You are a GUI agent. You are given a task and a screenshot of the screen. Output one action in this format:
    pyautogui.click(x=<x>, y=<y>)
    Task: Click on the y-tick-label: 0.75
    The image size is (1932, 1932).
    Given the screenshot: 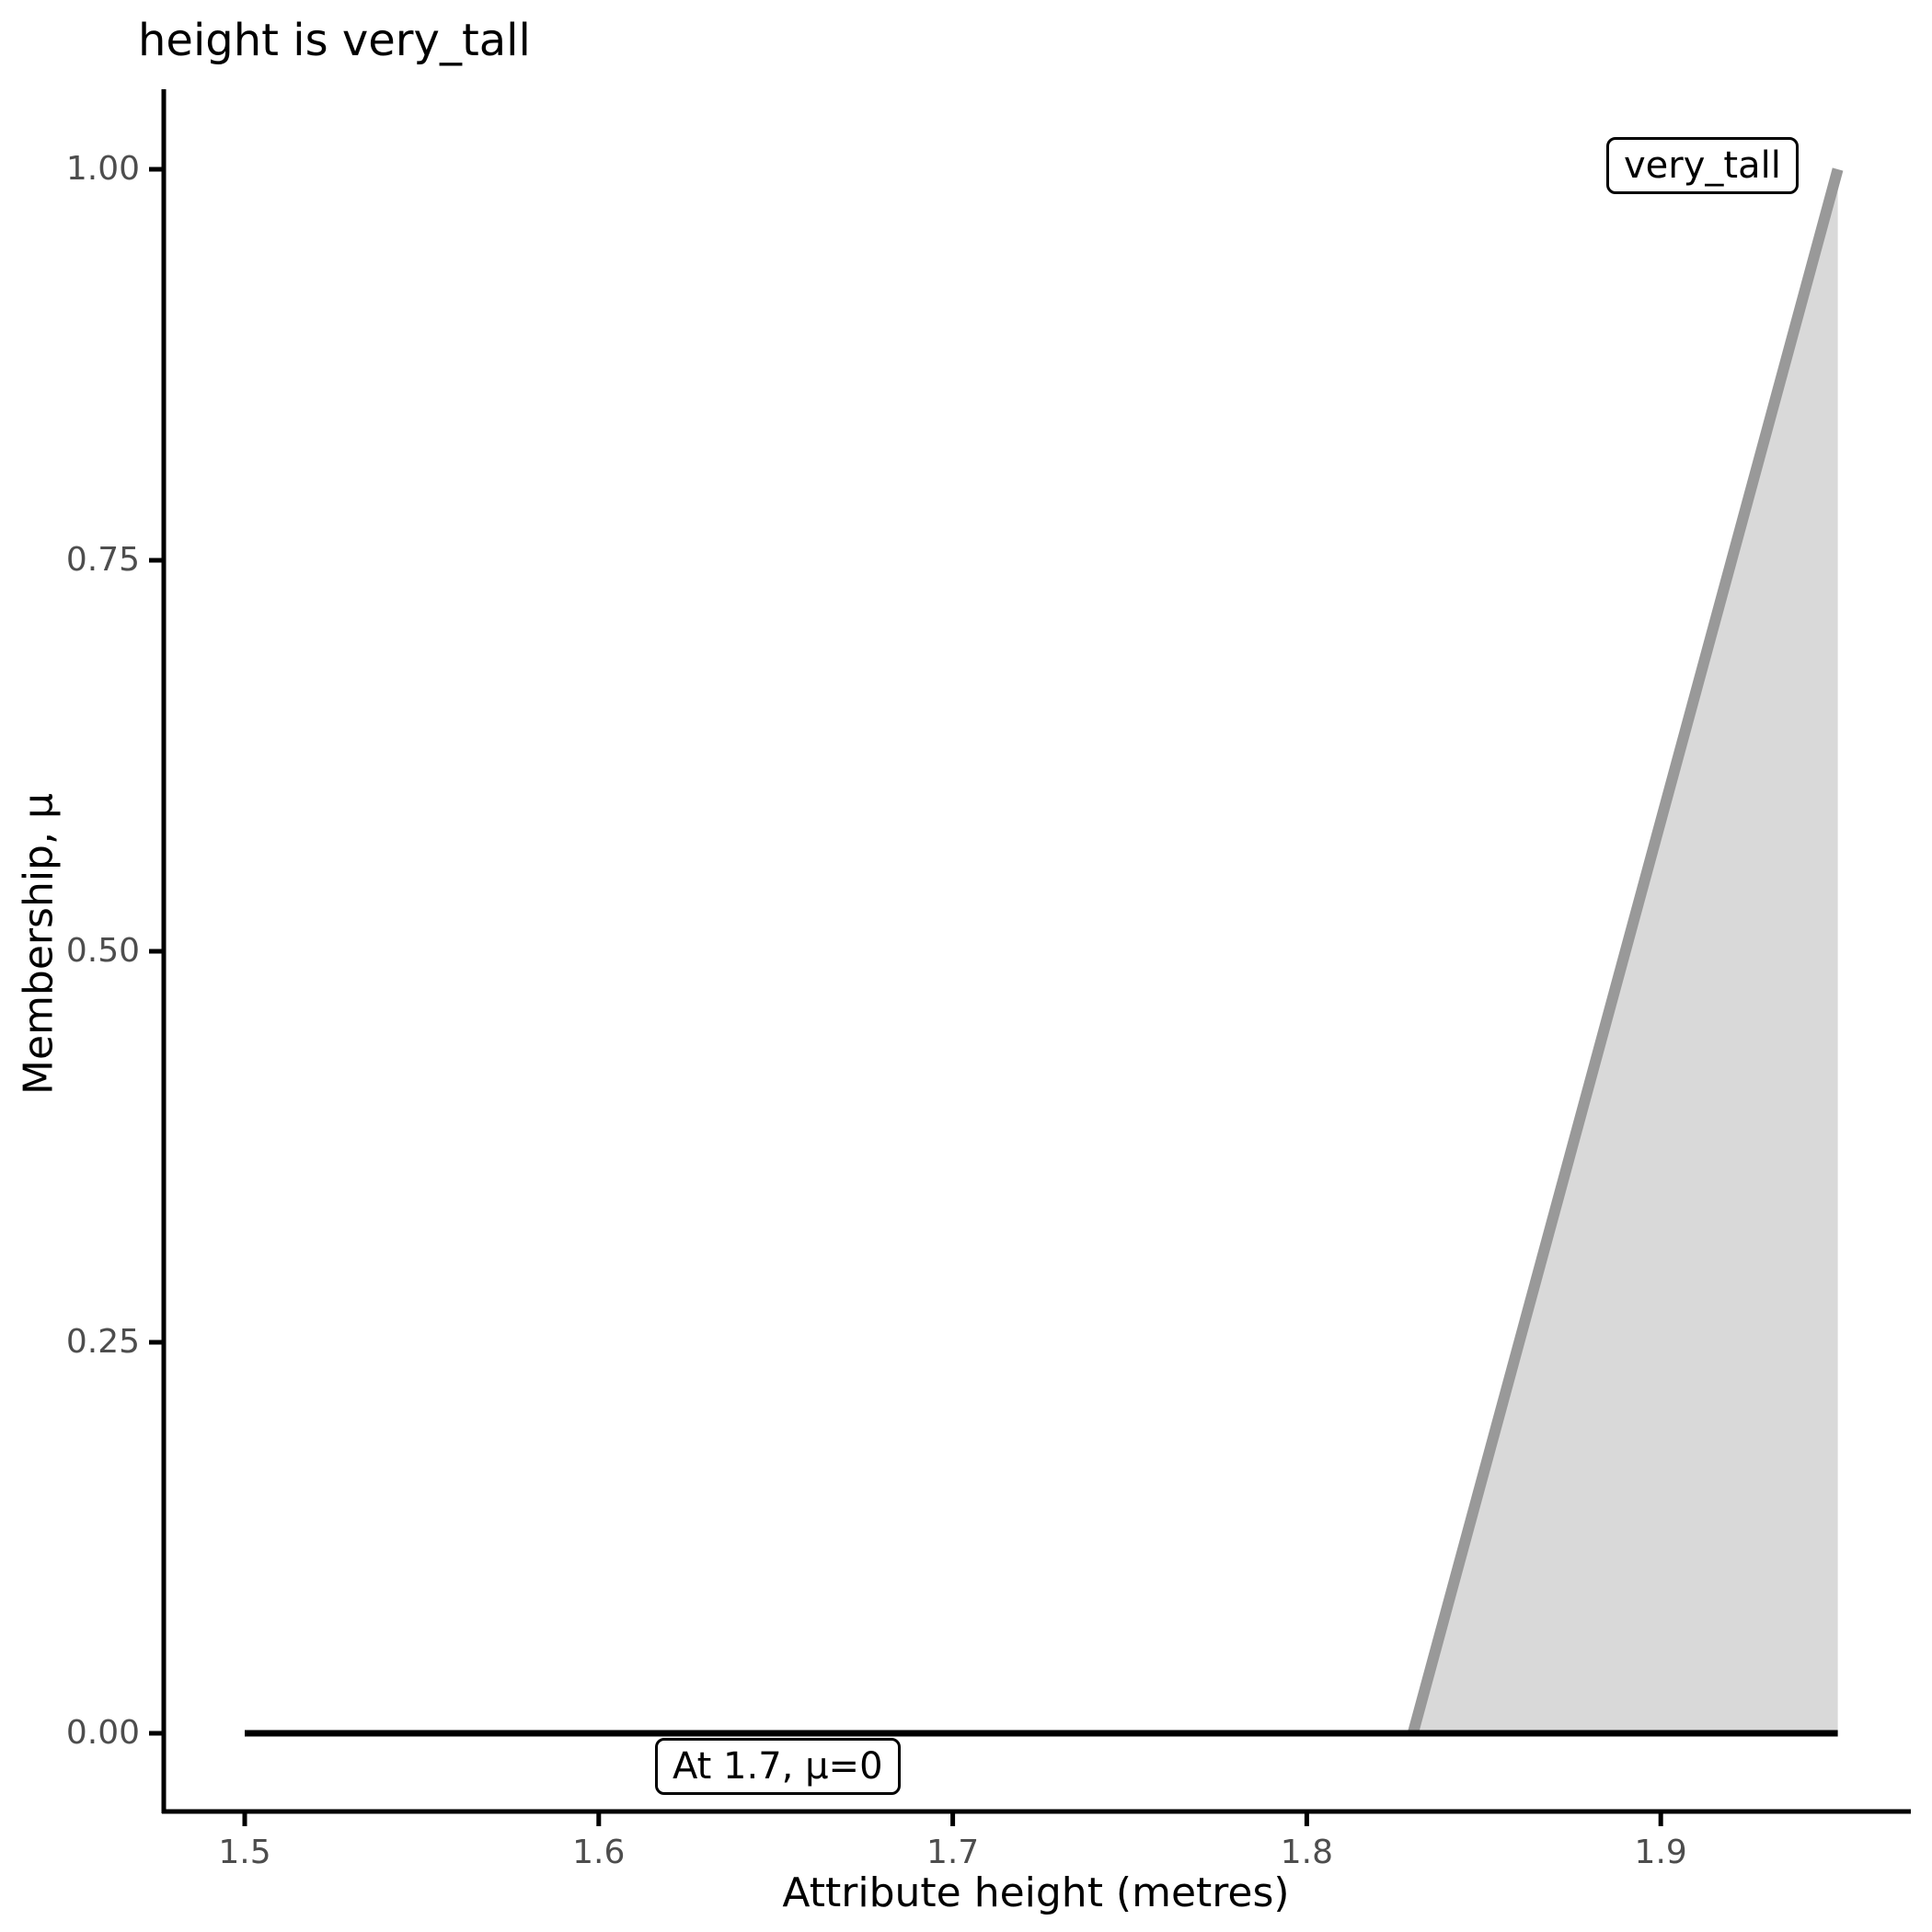 What is the action you would take?
    pyautogui.click(x=102, y=560)
    